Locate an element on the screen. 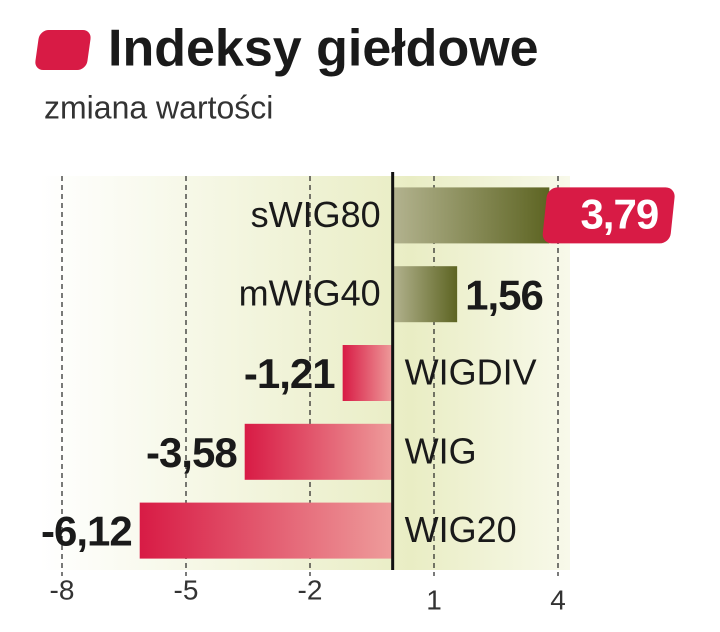  value-label: 3,79 is located at coordinates (619, 213).